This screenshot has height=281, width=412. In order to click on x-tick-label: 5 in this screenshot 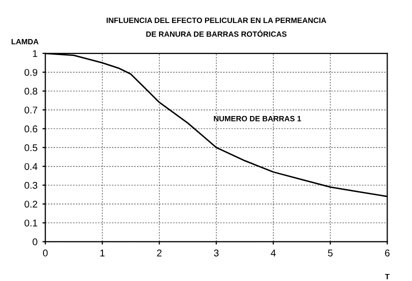, I will do `click(330, 253)`.